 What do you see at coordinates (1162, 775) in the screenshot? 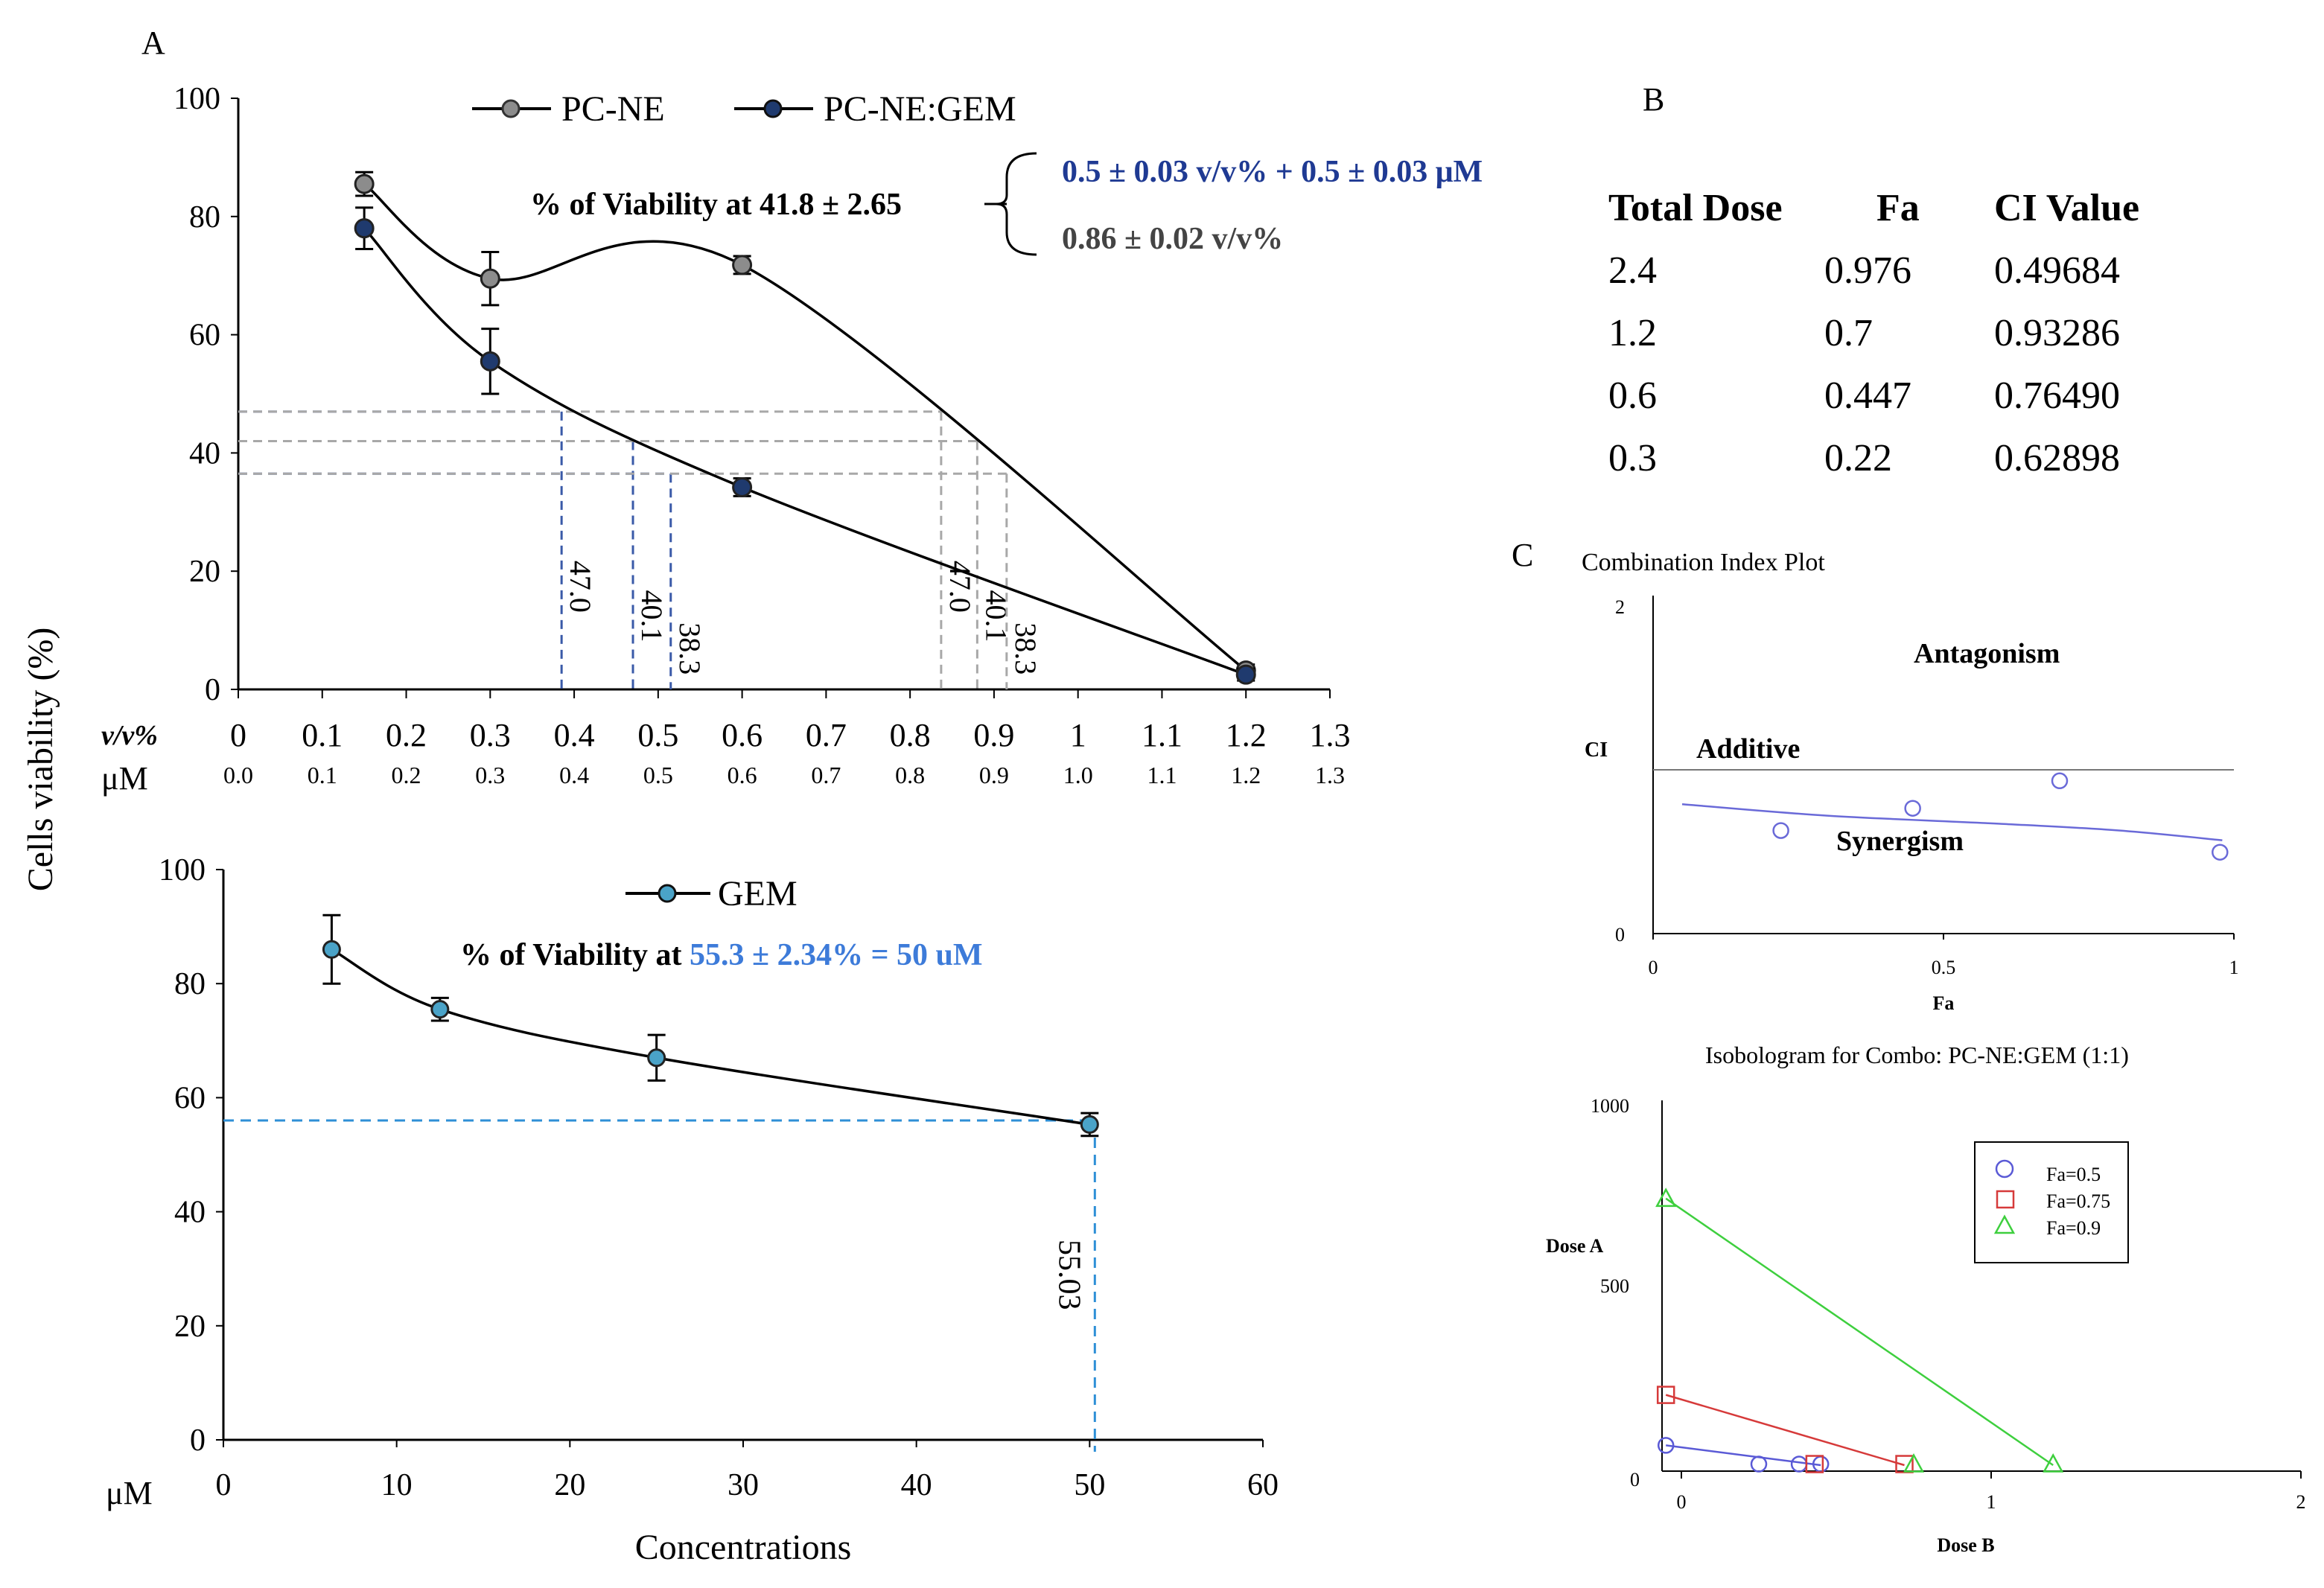
I see `a1-x-tick-label-um: 1.1` at bounding box center [1162, 775].